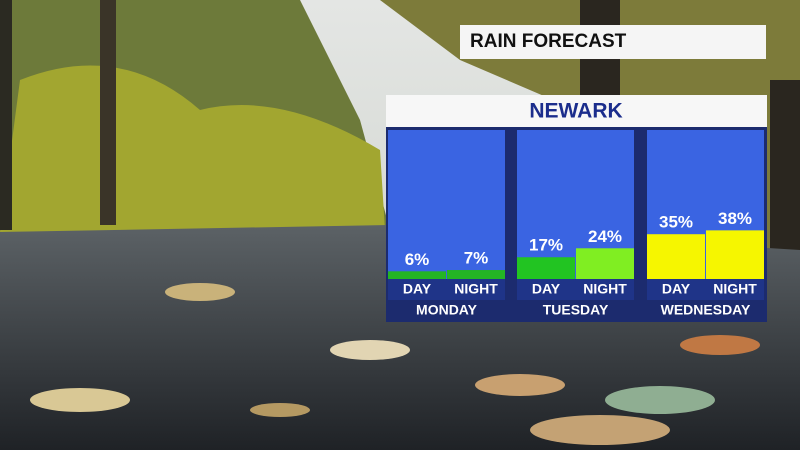  I want to click on title-box, so click(613, 42).